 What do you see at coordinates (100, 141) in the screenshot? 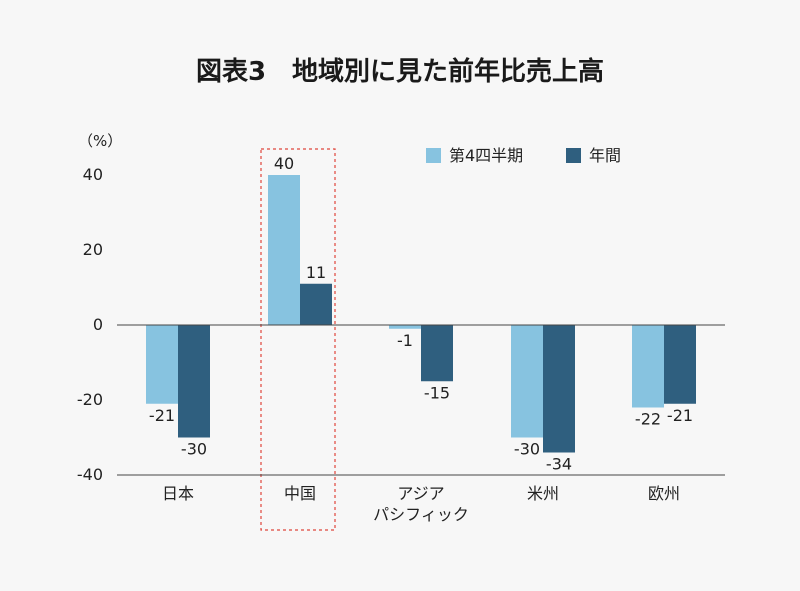
I see `y-axis-label: （%）` at bounding box center [100, 141].